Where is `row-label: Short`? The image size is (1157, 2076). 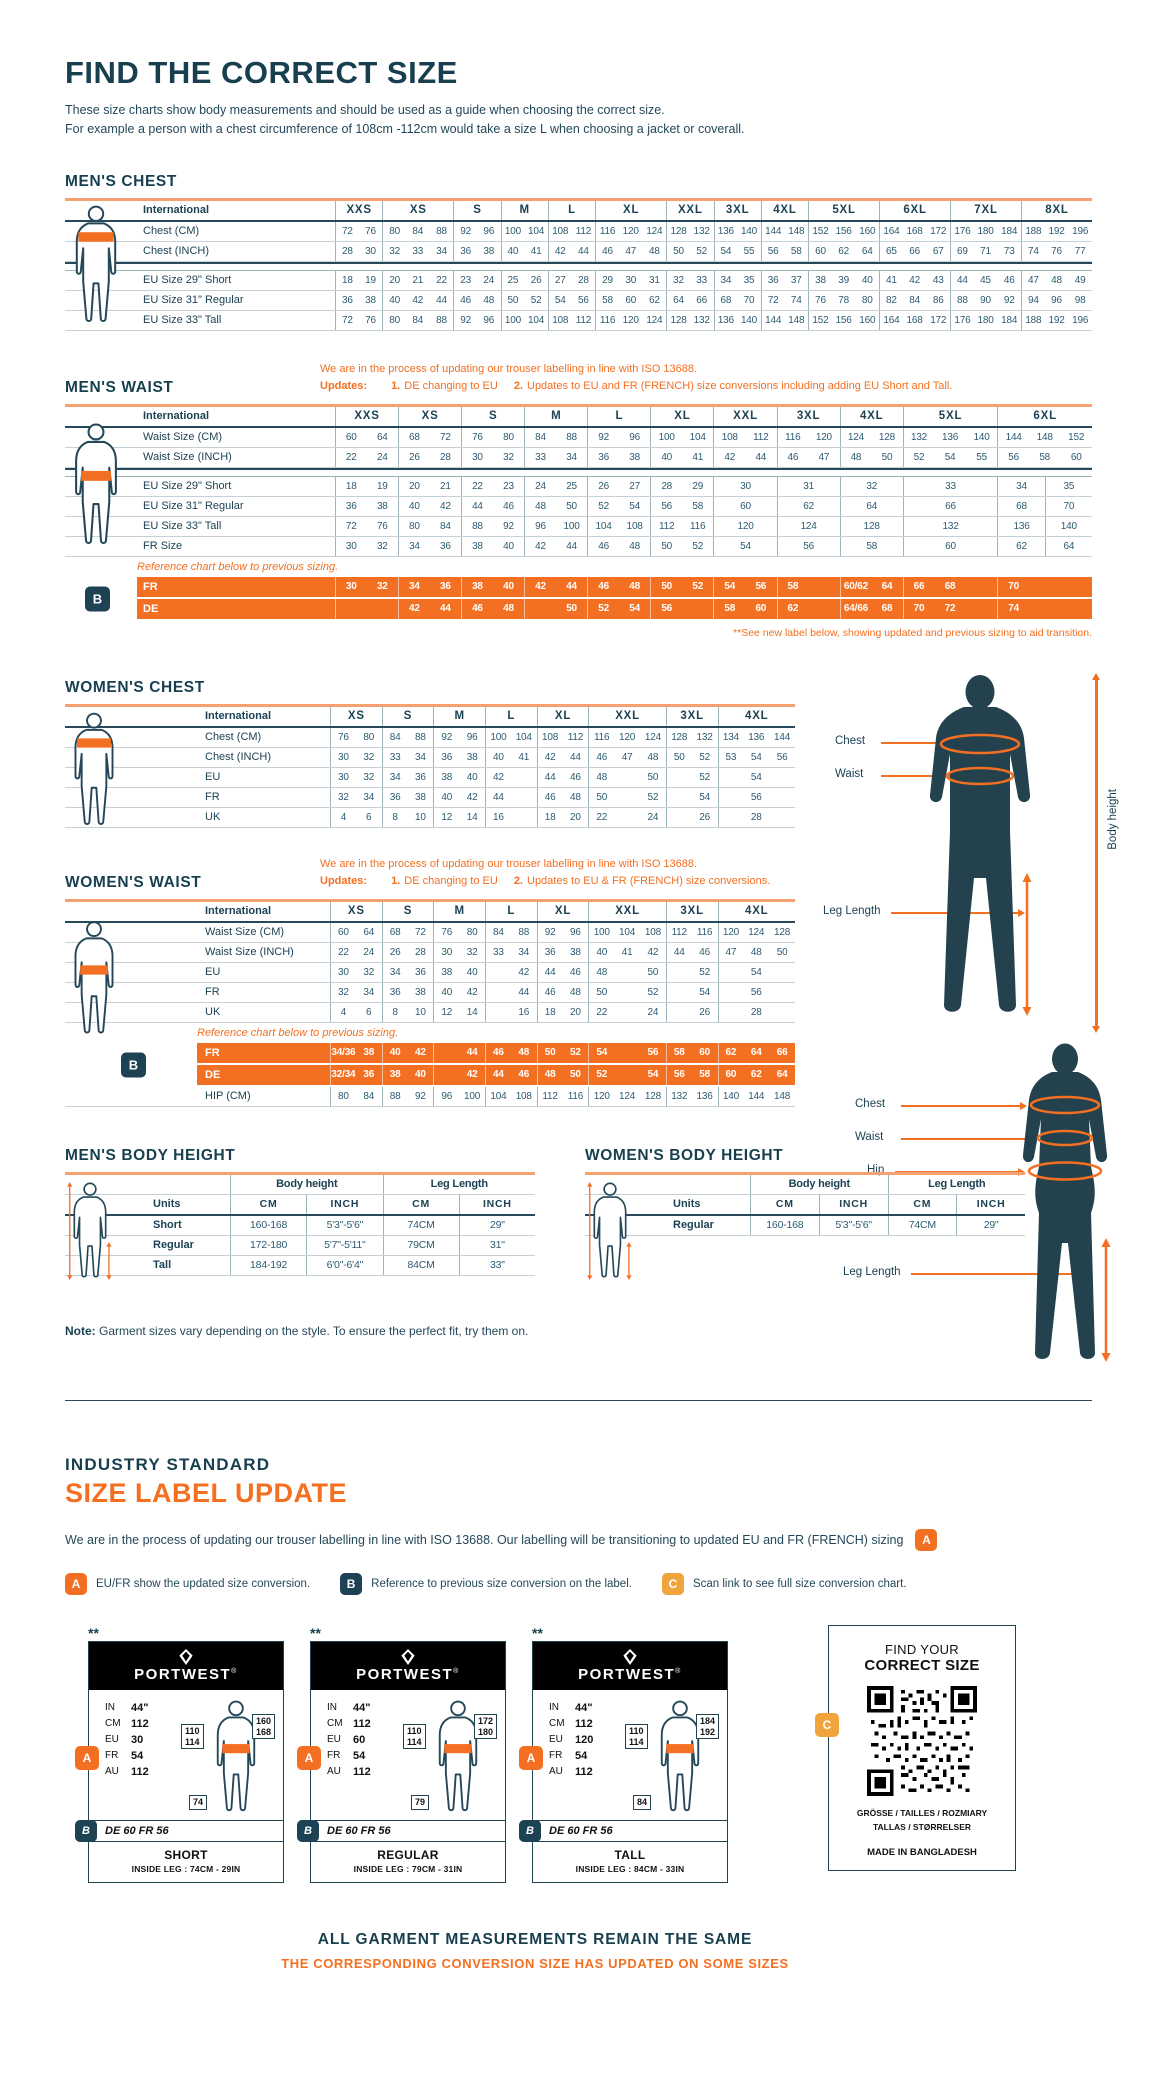
row-label: Short is located at coordinates (167, 1225).